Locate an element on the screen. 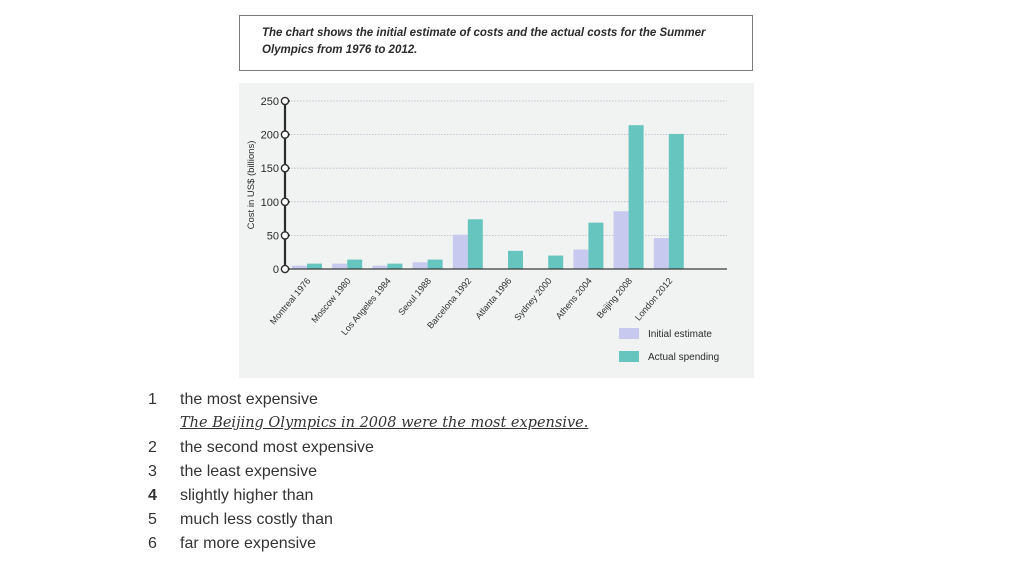 The height and width of the screenshot is (574, 1024). item-text: the most expensive is located at coordinates (249, 399).